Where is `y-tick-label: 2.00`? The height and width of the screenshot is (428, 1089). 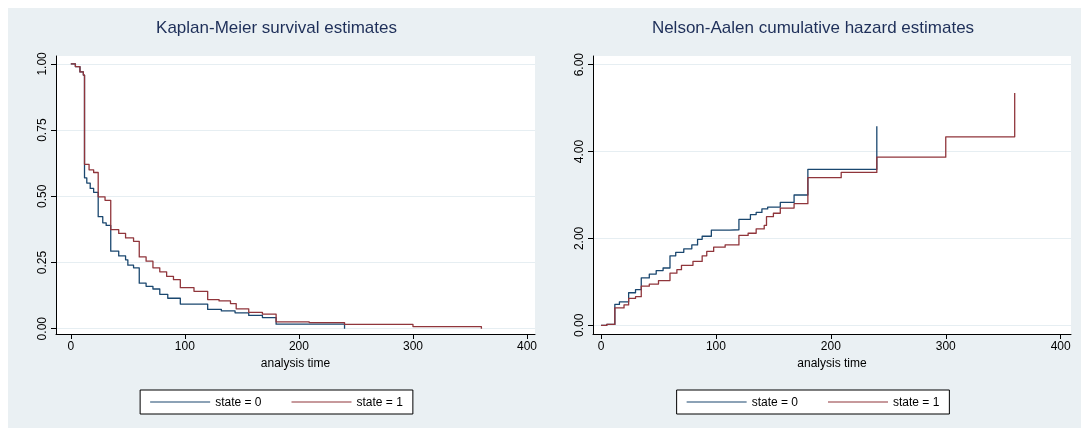 y-tick-label: 2.00 is located at coordinates (579, 238).